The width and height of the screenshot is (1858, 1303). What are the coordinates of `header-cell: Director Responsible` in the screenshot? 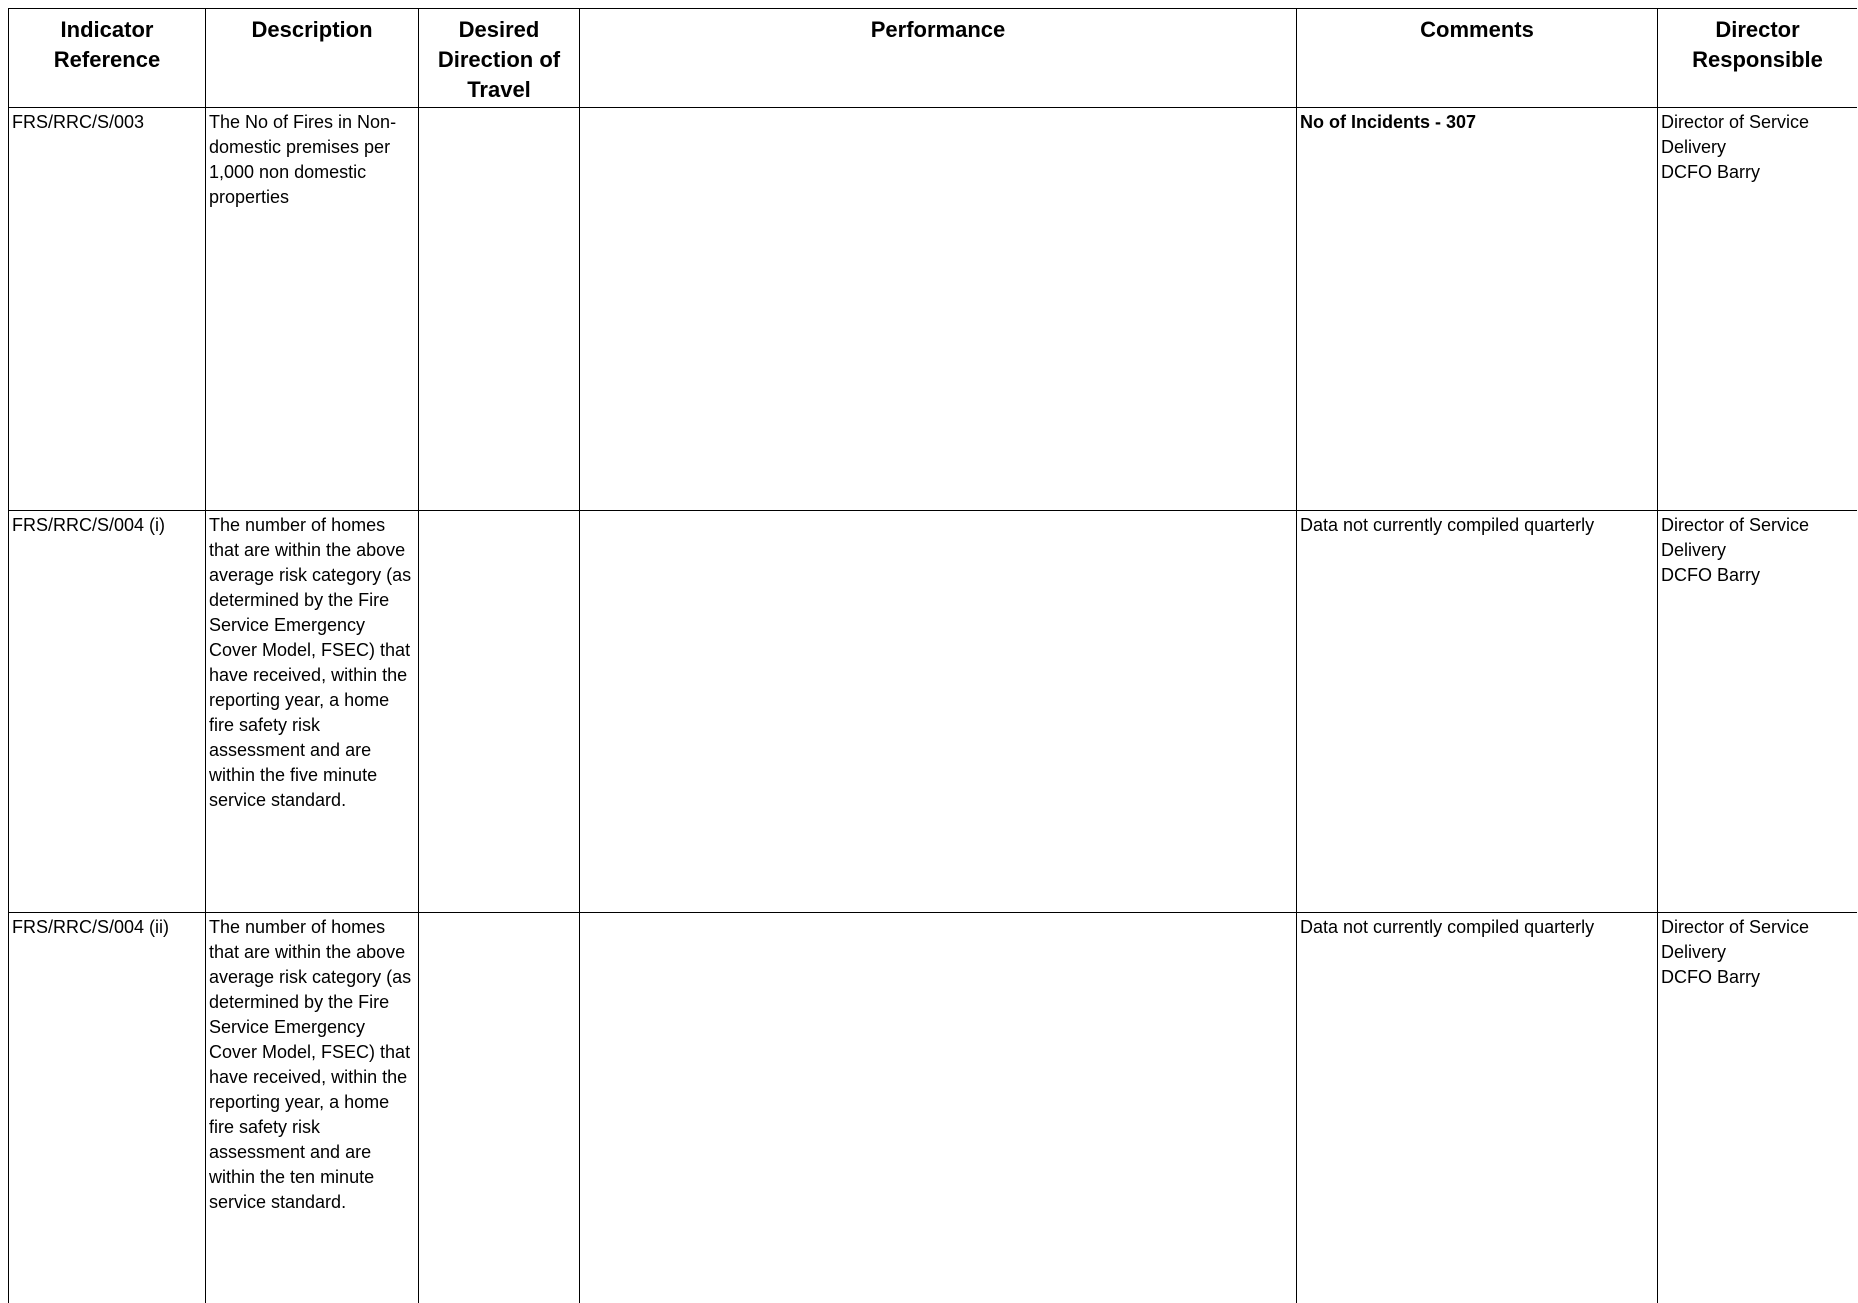 It's located at (1757, 58).